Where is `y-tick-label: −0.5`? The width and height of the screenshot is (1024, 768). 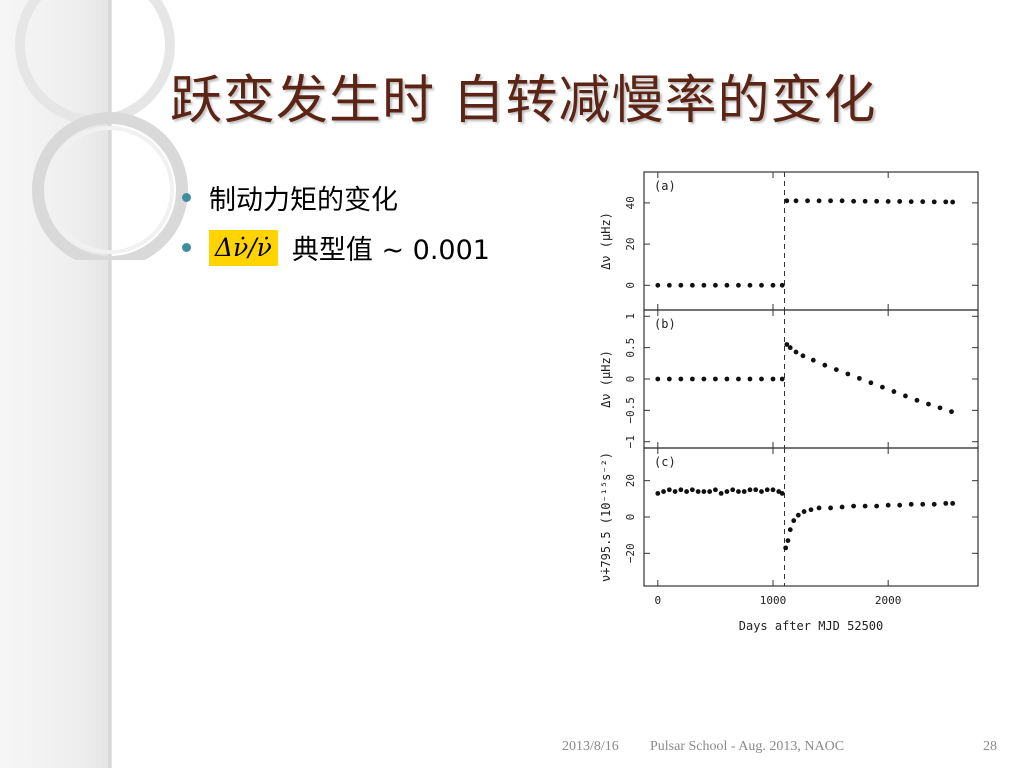 y-tick-label: −0.5 is located at coordinates (630, 410).